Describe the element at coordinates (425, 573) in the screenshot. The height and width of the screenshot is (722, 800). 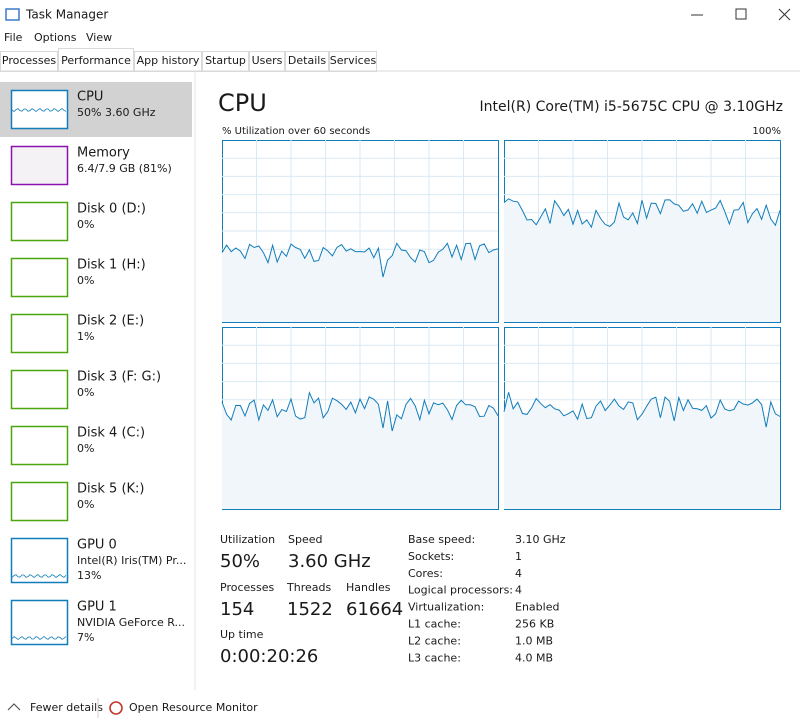
I see `spec-label: Cores:` at that location.